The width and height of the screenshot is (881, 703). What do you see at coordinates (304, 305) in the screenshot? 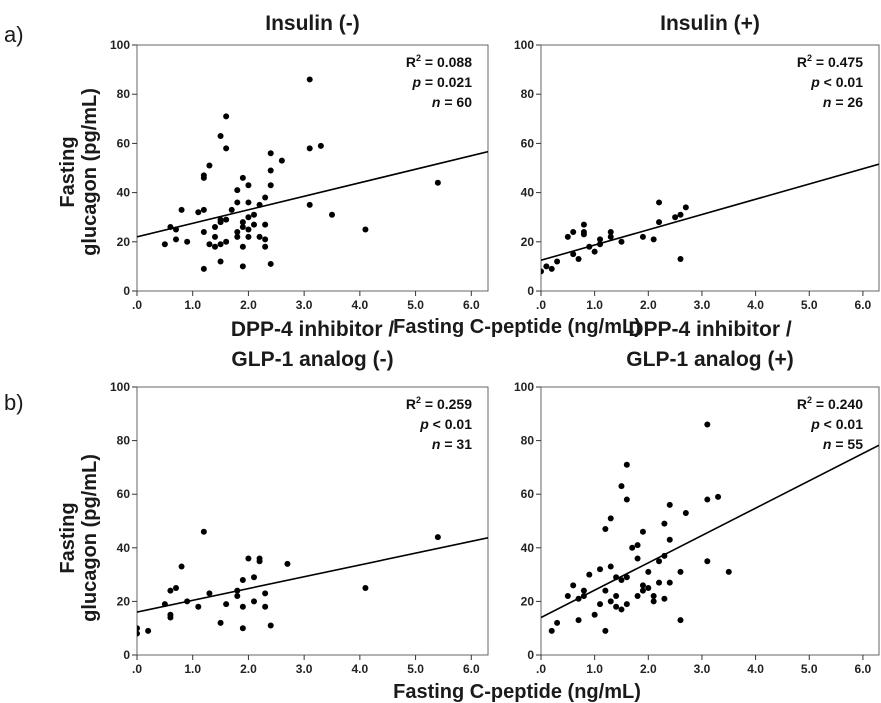
I see `x-tick-label: 3.0` at bounding box center [304, 305].